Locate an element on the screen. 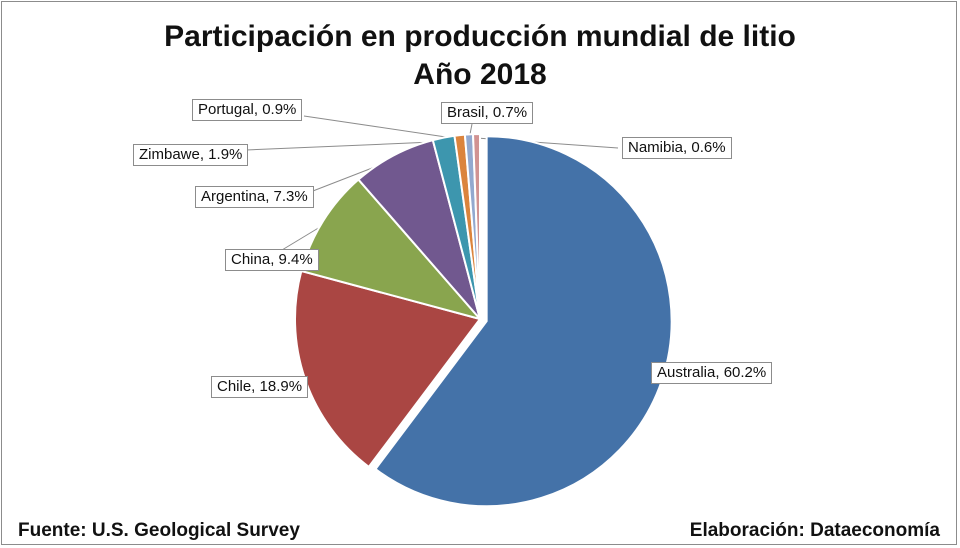 Image resolution: width=960 pixels, height=548 pixels. data-label-namibia: Namibia, 0.6% is located at coordinates (677, 148).